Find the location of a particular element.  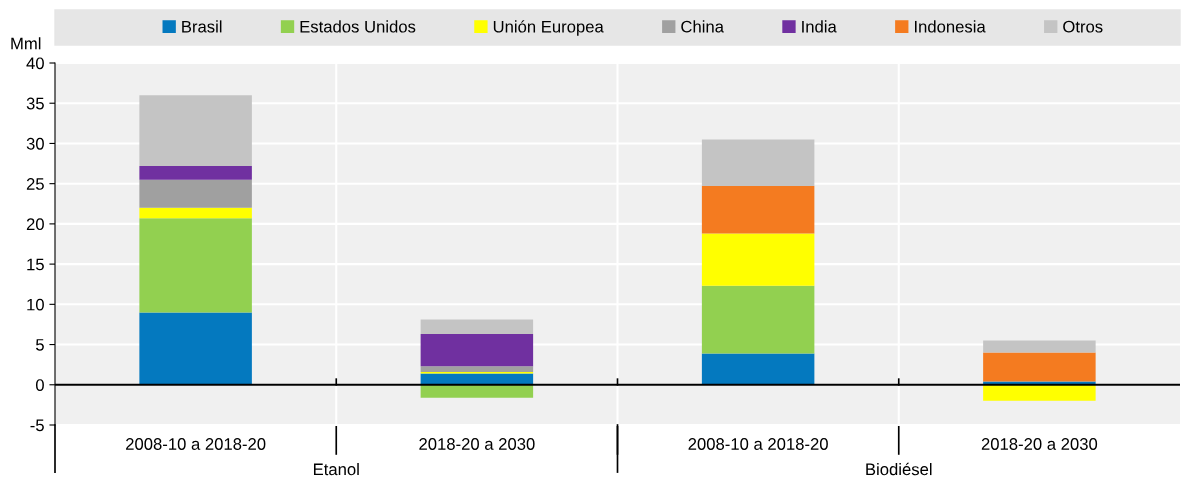

y-axis-title: Mml is located at coordinates (26, 43).